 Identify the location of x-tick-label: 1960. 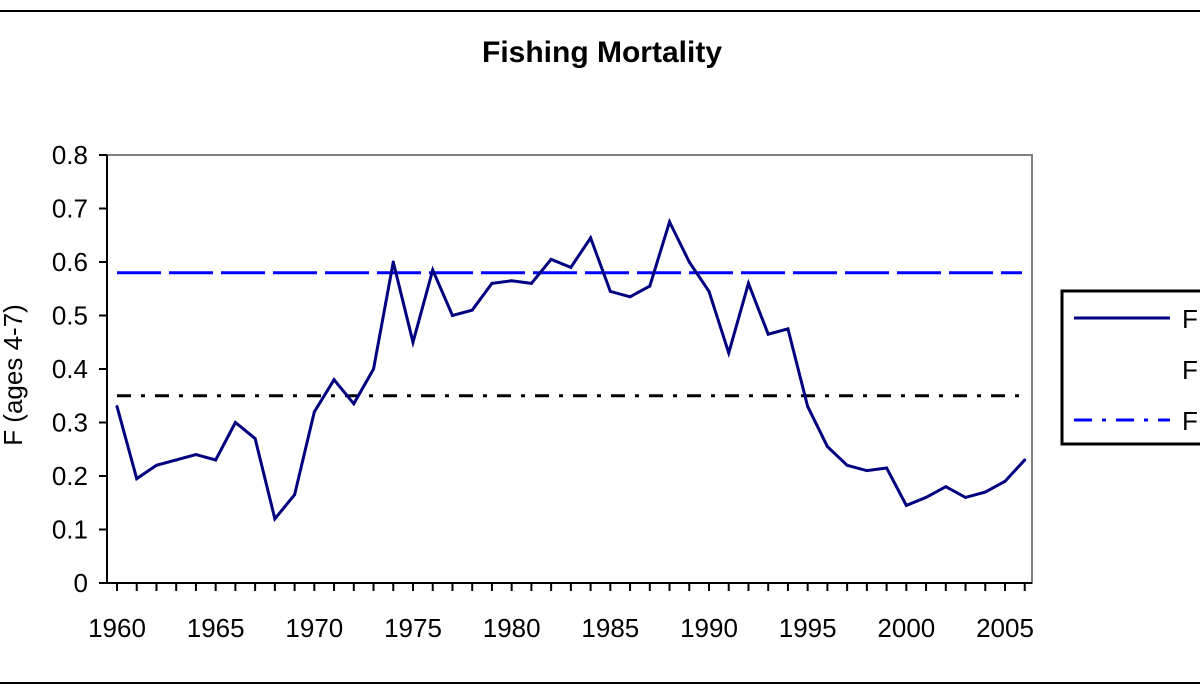
(117, 628).